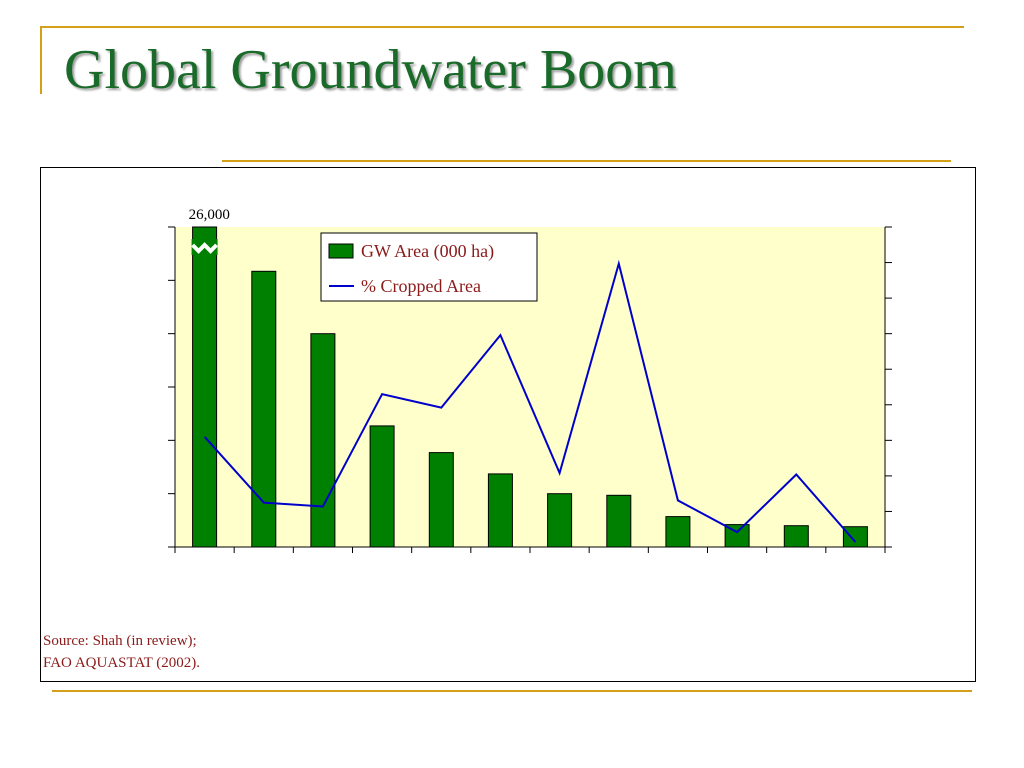  I want to click on top-left-vertical-rule, so click(41, 61).